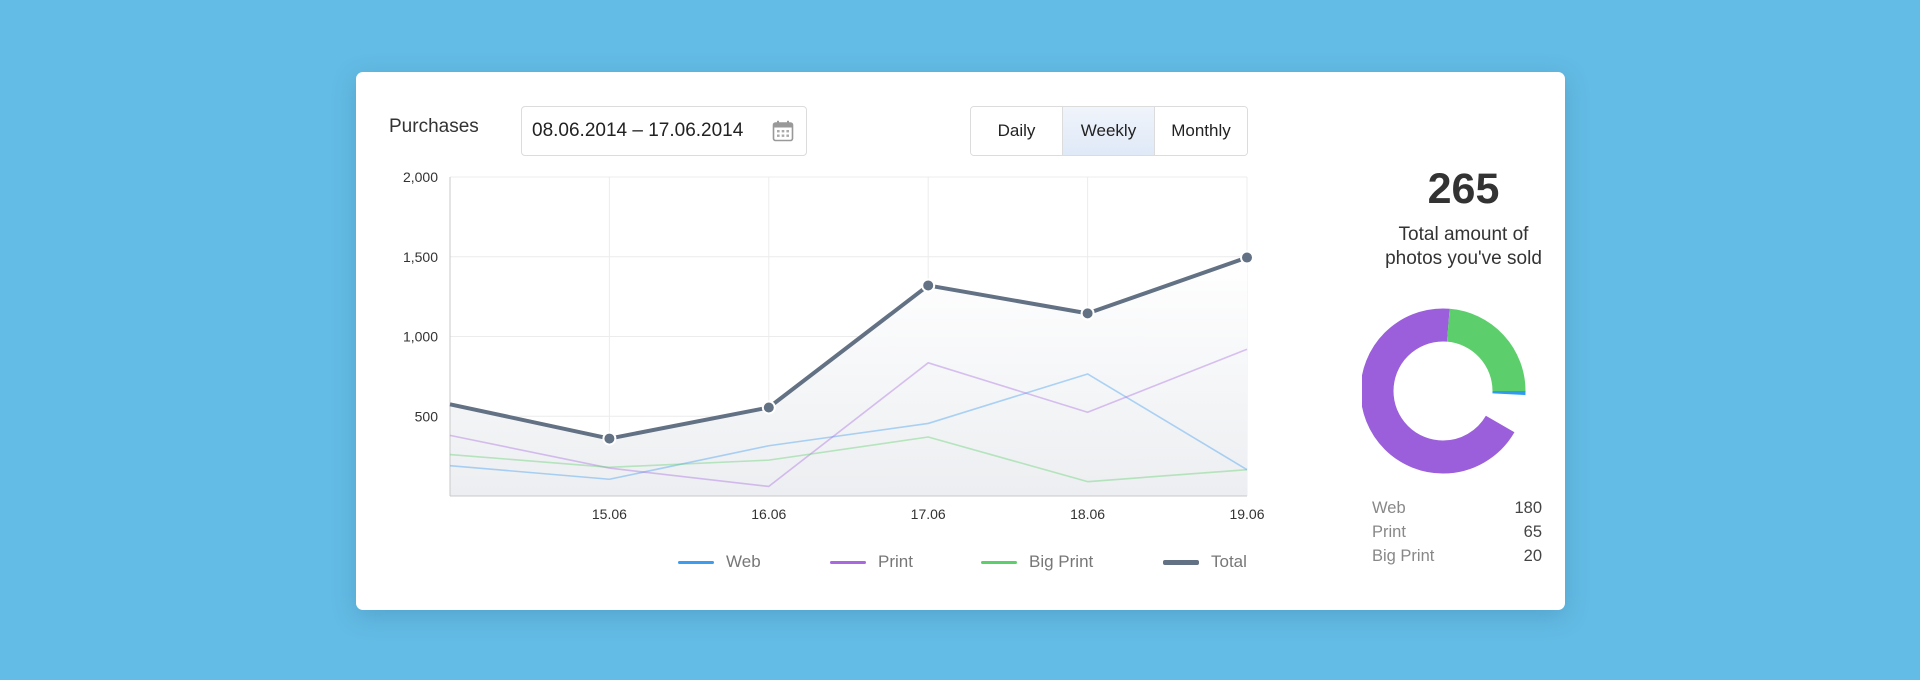 The image size is (1920, 680). I want to click on breakdown-row-print: Print 65, so click(1457, 532).